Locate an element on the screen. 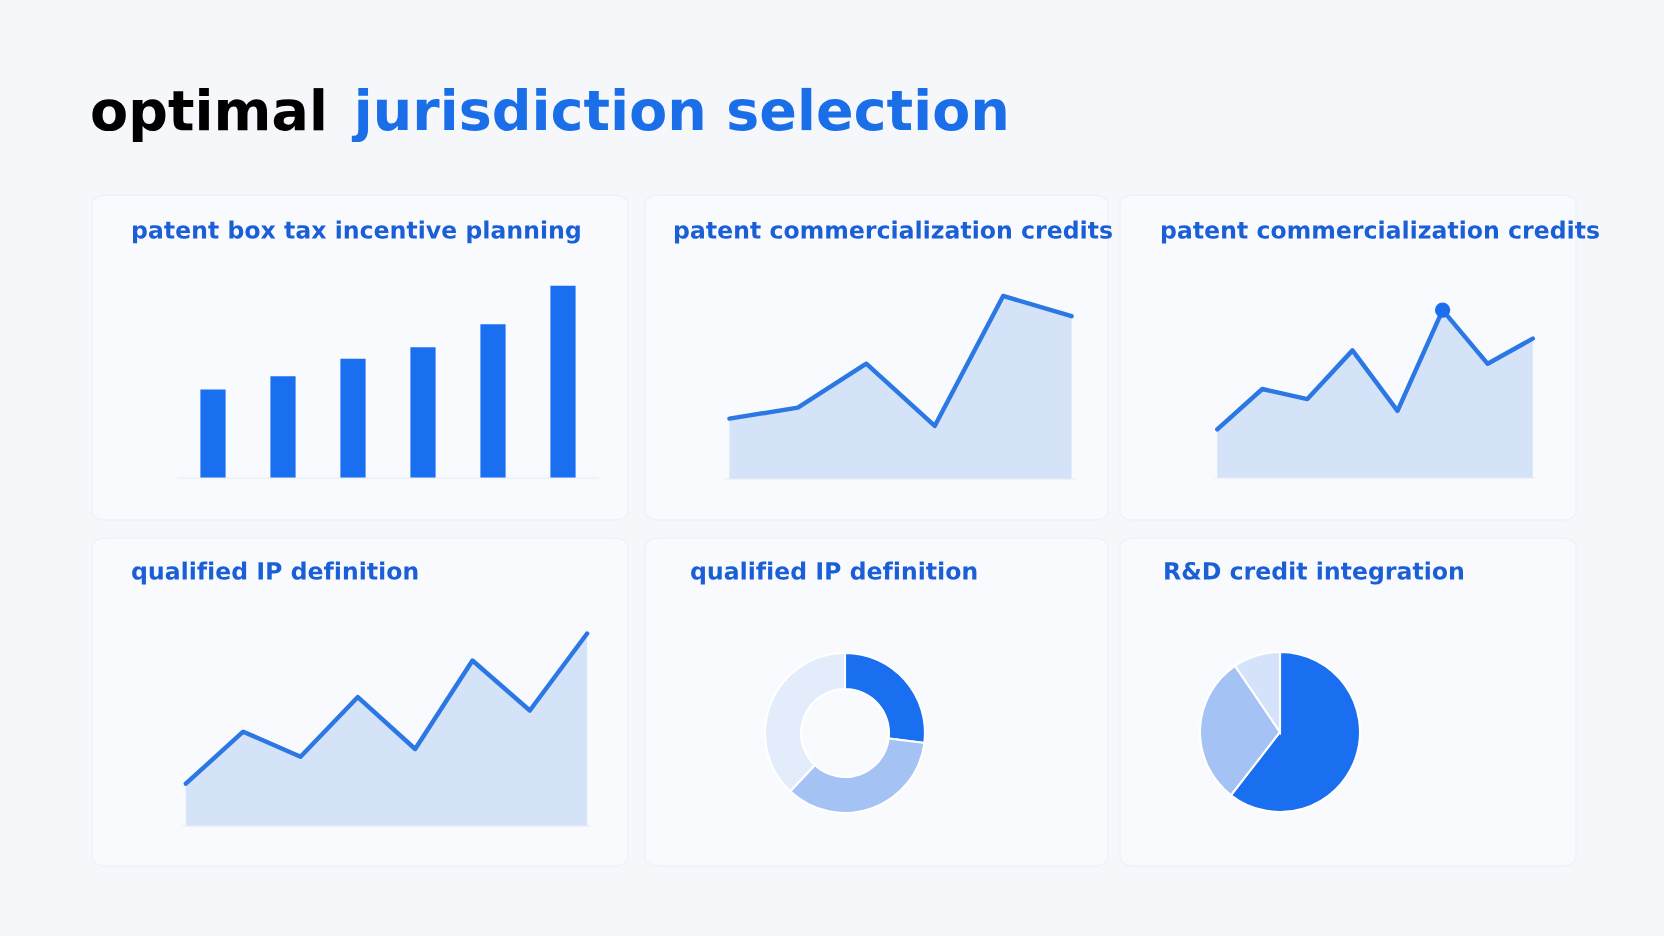 This screenshot has height=936, width=1664. text: optimal is located at coordinates (208, 115).